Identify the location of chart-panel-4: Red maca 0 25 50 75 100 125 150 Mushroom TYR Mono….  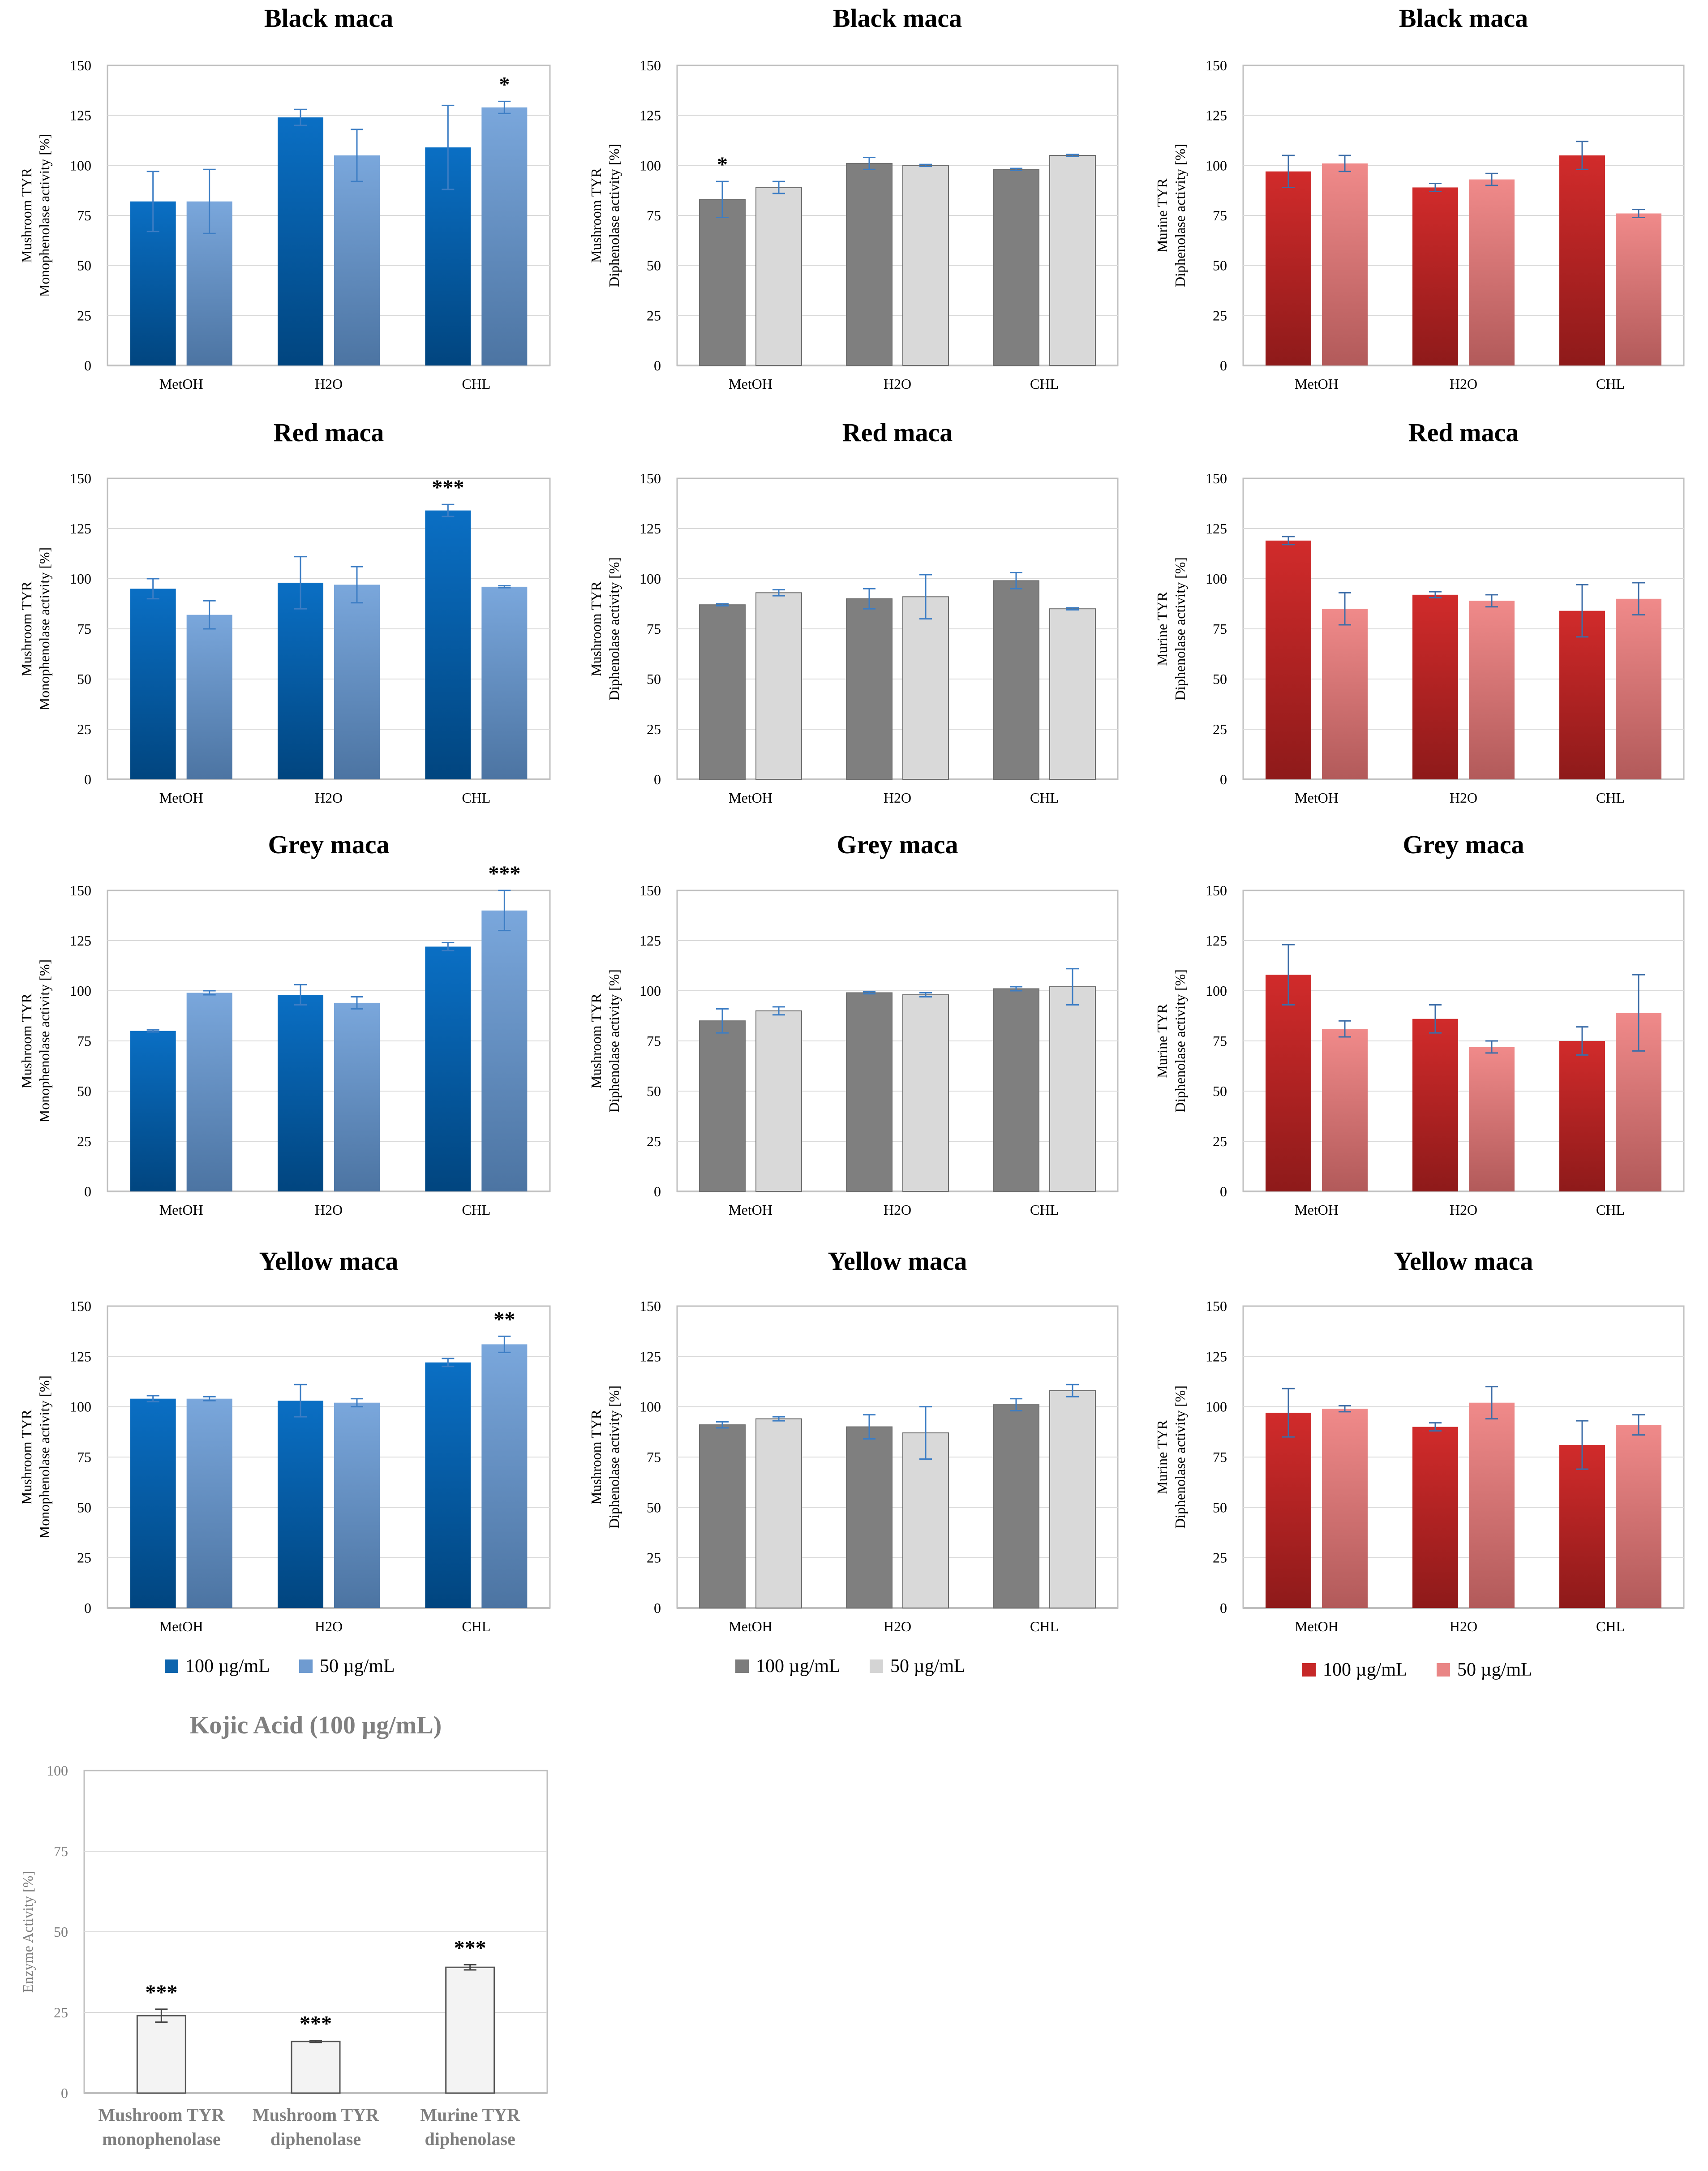
(284, 612).